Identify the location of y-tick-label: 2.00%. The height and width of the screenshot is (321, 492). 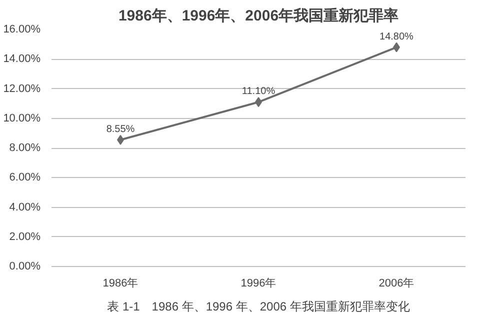
(25, 236).